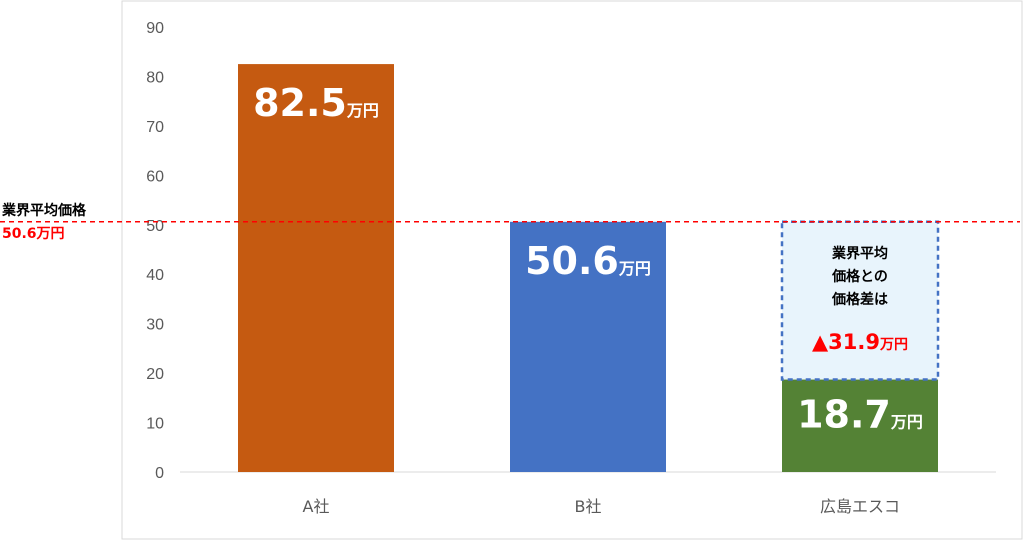  What do you see at coordinates (588, 506) in the screenshot?
I see `category-label: B社` at bounding box center [588, 506].